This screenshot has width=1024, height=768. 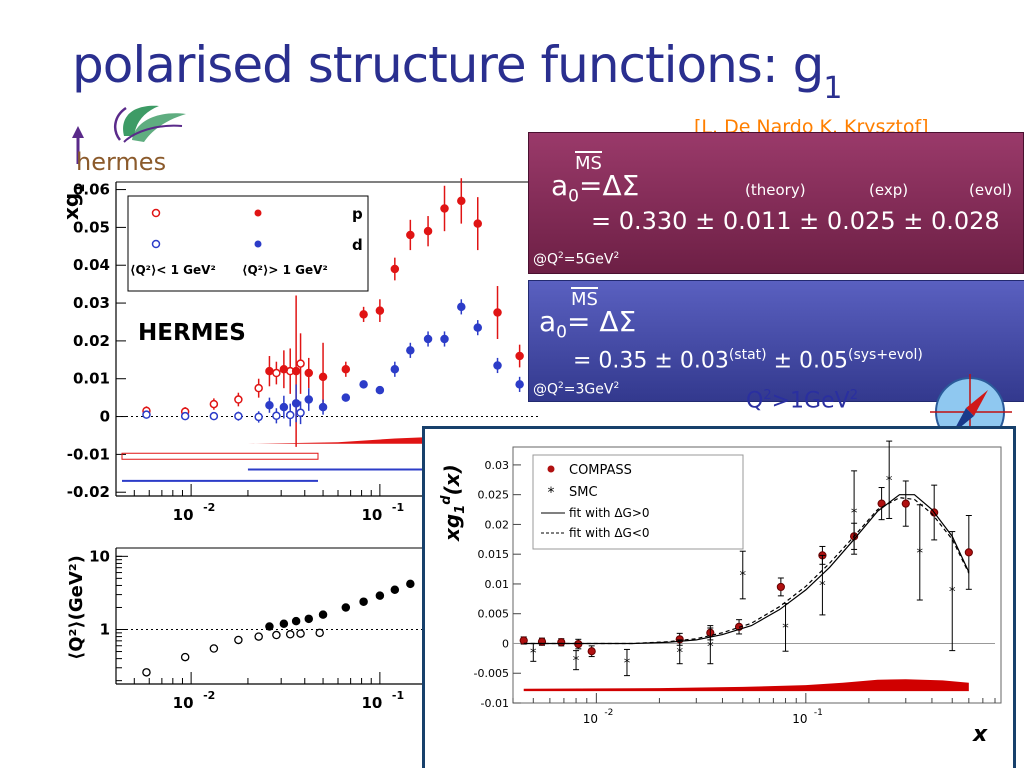 I want to click on sup-sys: (sys+evol), so click(x=885, y=355).